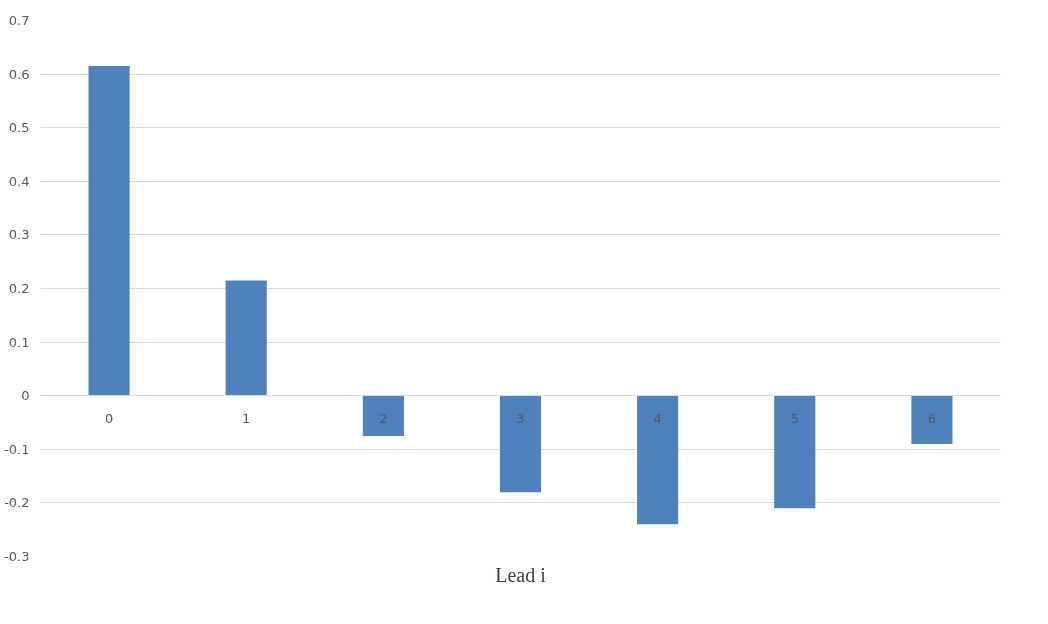  I want to click on x-tick-label: 0, so click(109, 418).